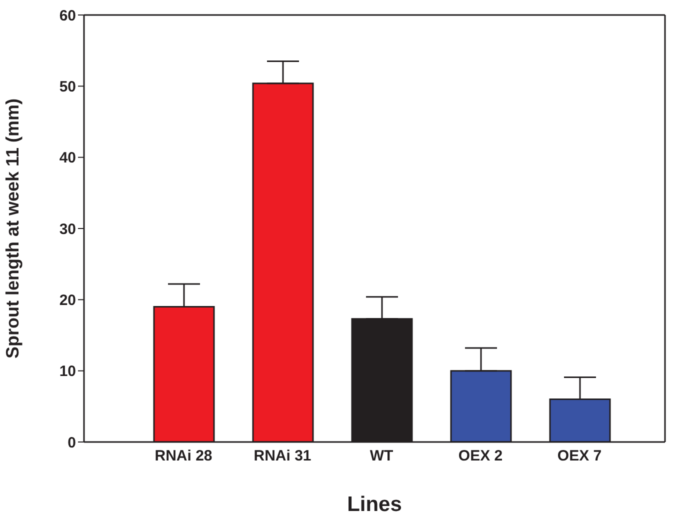  What do you see at coordinates (480, 456) in the screenshot?
I see `x-tick-label: OEX 2` at bounding box center [480, 456].